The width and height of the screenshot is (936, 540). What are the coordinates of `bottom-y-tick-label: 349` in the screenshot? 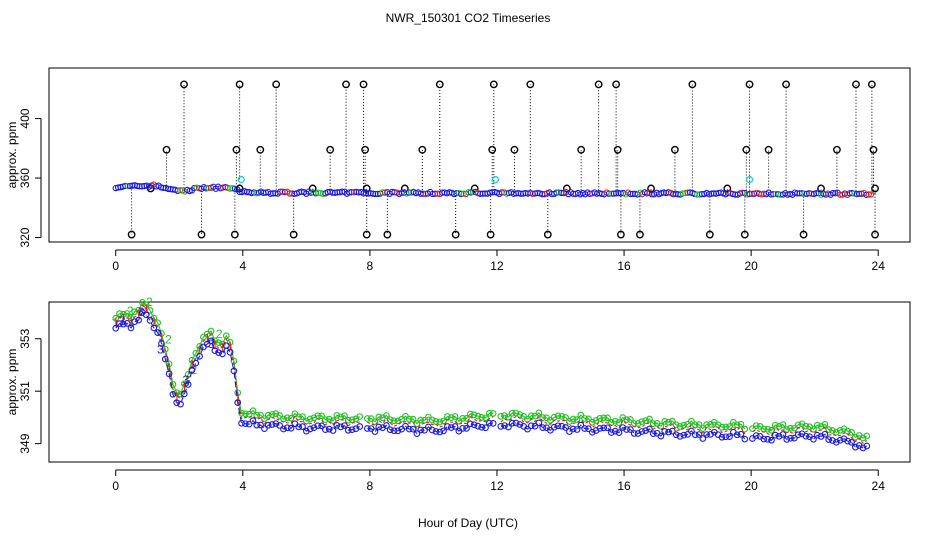 It's located at (25, 443).